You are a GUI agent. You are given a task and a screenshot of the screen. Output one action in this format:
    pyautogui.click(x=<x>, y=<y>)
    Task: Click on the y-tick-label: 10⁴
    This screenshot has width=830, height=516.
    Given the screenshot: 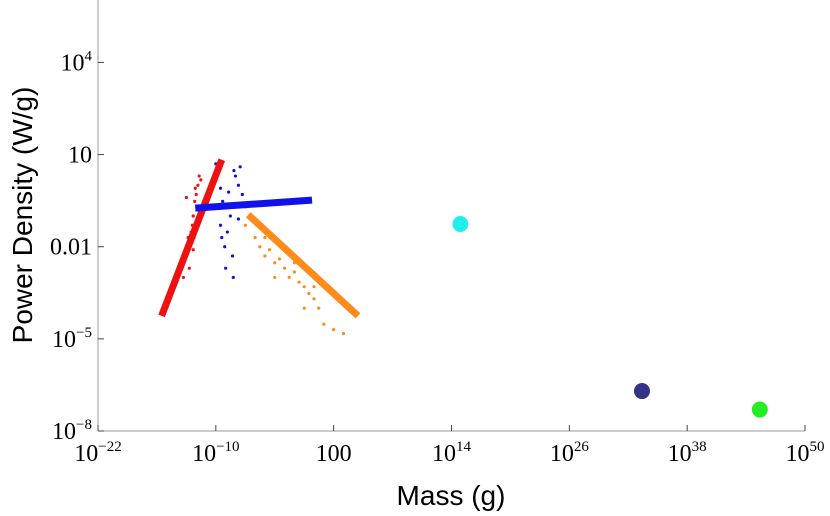 What is the action you would take?
    pyautogui.click(x=77, y=62)
    